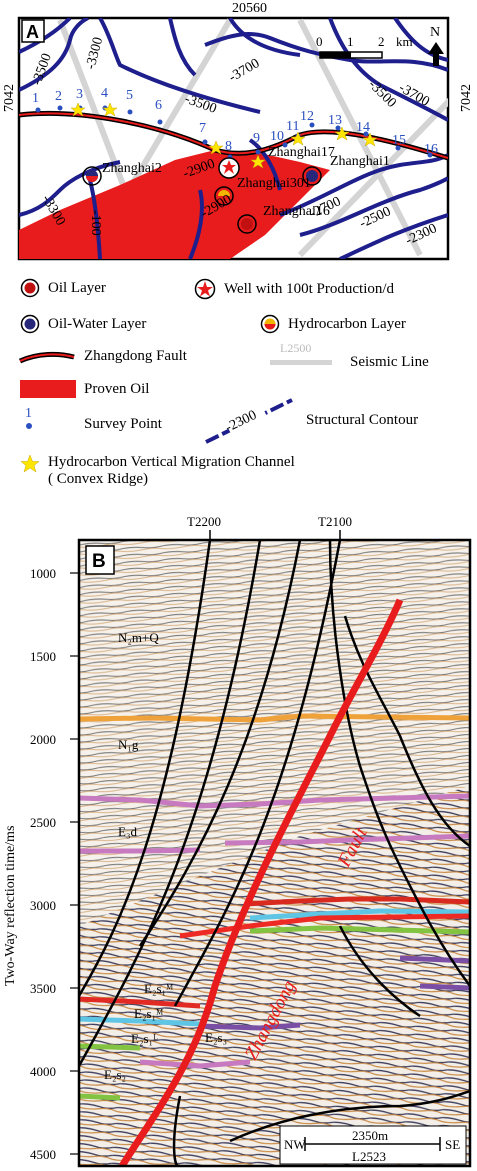  I want to click on oil-water-layer-icon, so click(30, 324).